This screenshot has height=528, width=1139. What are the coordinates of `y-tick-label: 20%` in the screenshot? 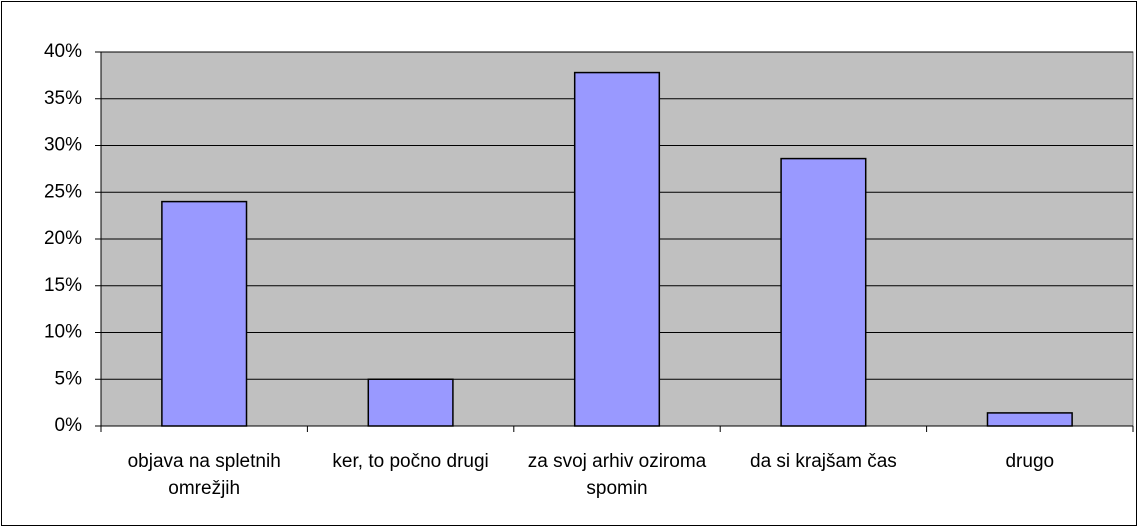 It's located at (63, 238).